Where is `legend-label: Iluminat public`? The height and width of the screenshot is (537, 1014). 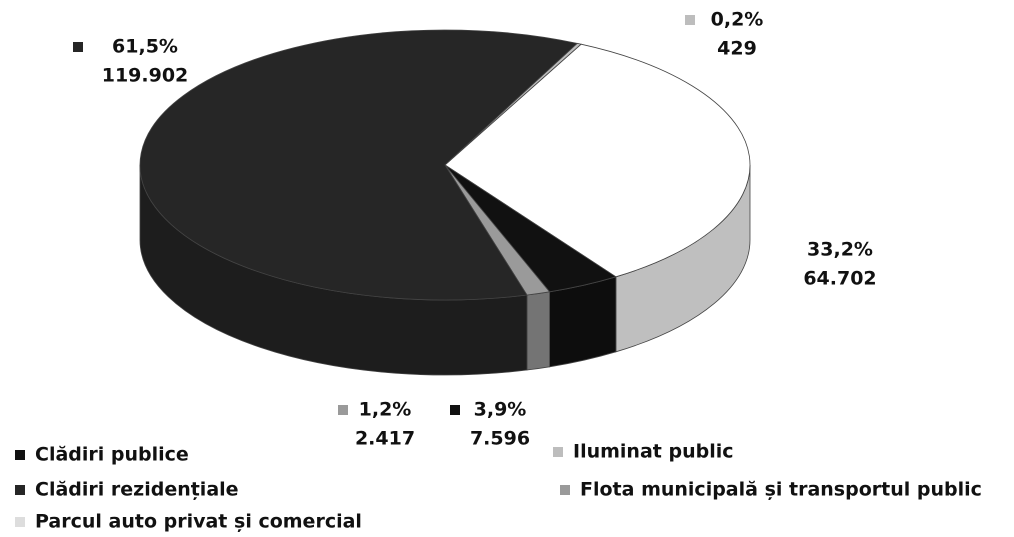
legend-label: Iluminat public is located at coordinates (653, 452).